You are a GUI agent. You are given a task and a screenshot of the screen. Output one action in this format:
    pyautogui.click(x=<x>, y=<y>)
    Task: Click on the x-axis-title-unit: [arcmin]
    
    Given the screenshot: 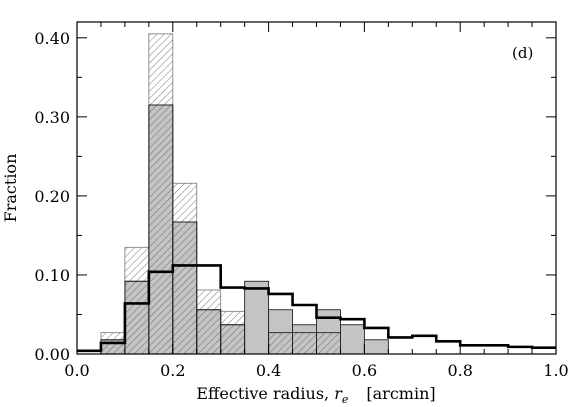 What is the action you would take?
    pyautogui.click(x=400, y=393)
    